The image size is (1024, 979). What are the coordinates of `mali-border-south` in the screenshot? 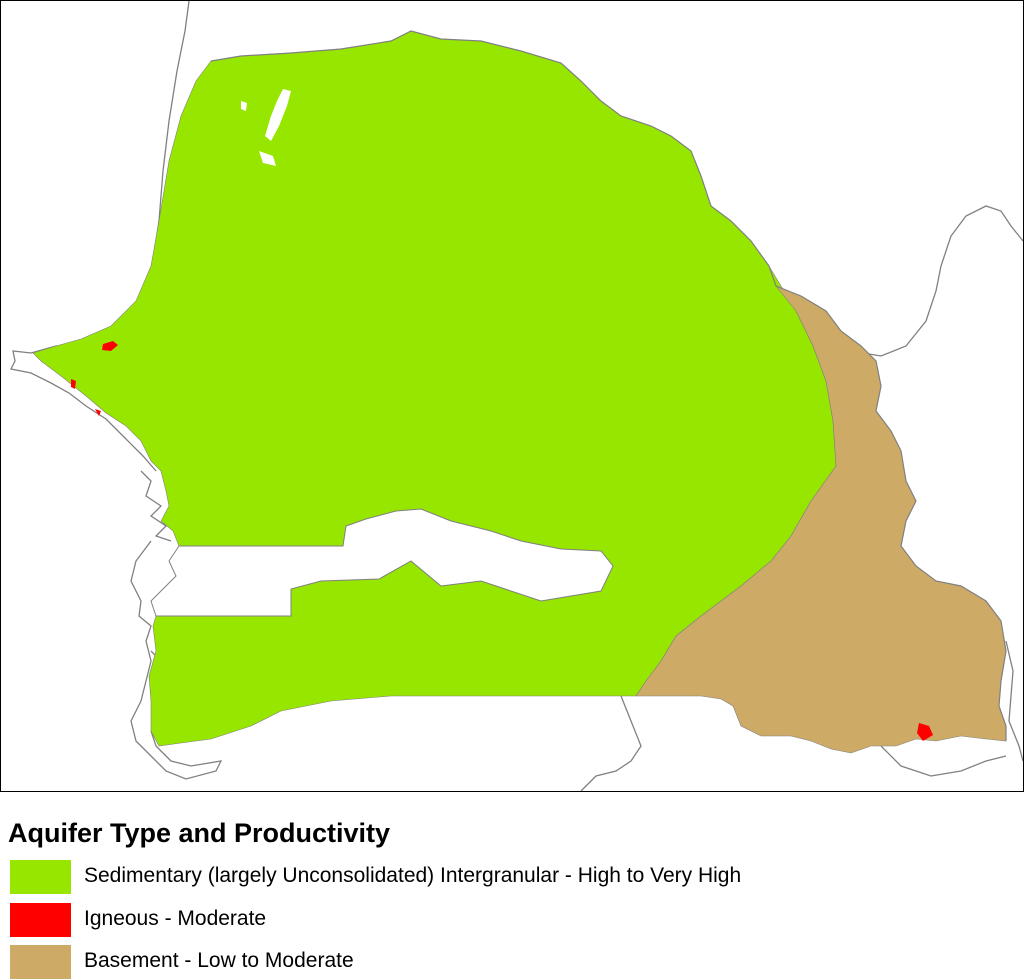 It's located at (1014, 701).